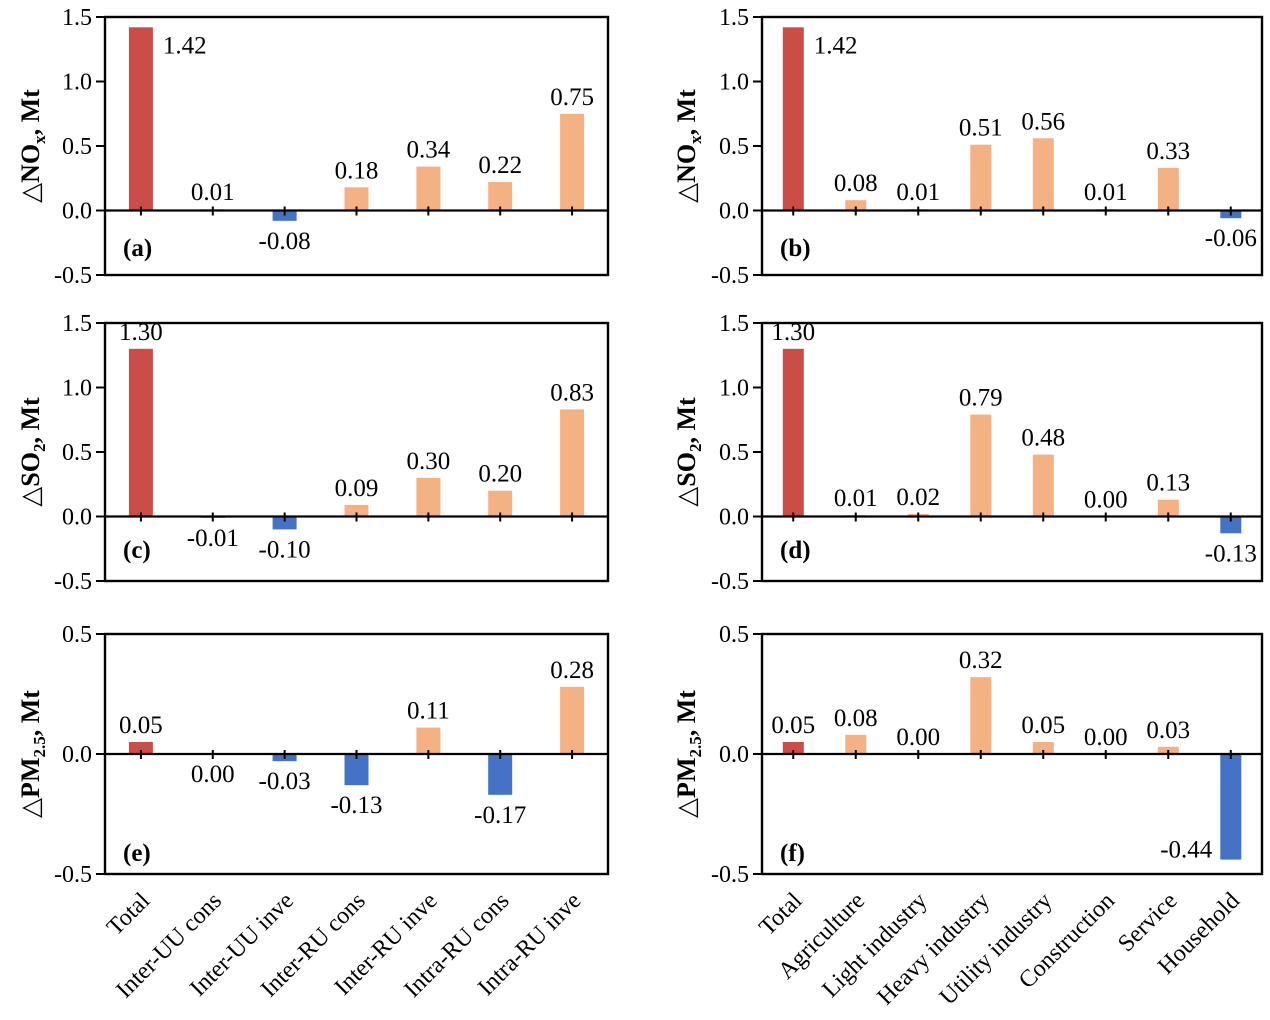 This screenshot has height=1020, width=1270. Describe the element at coordinates (357, 170) in the screenshot. I see `value-label: 0.18` at that location.